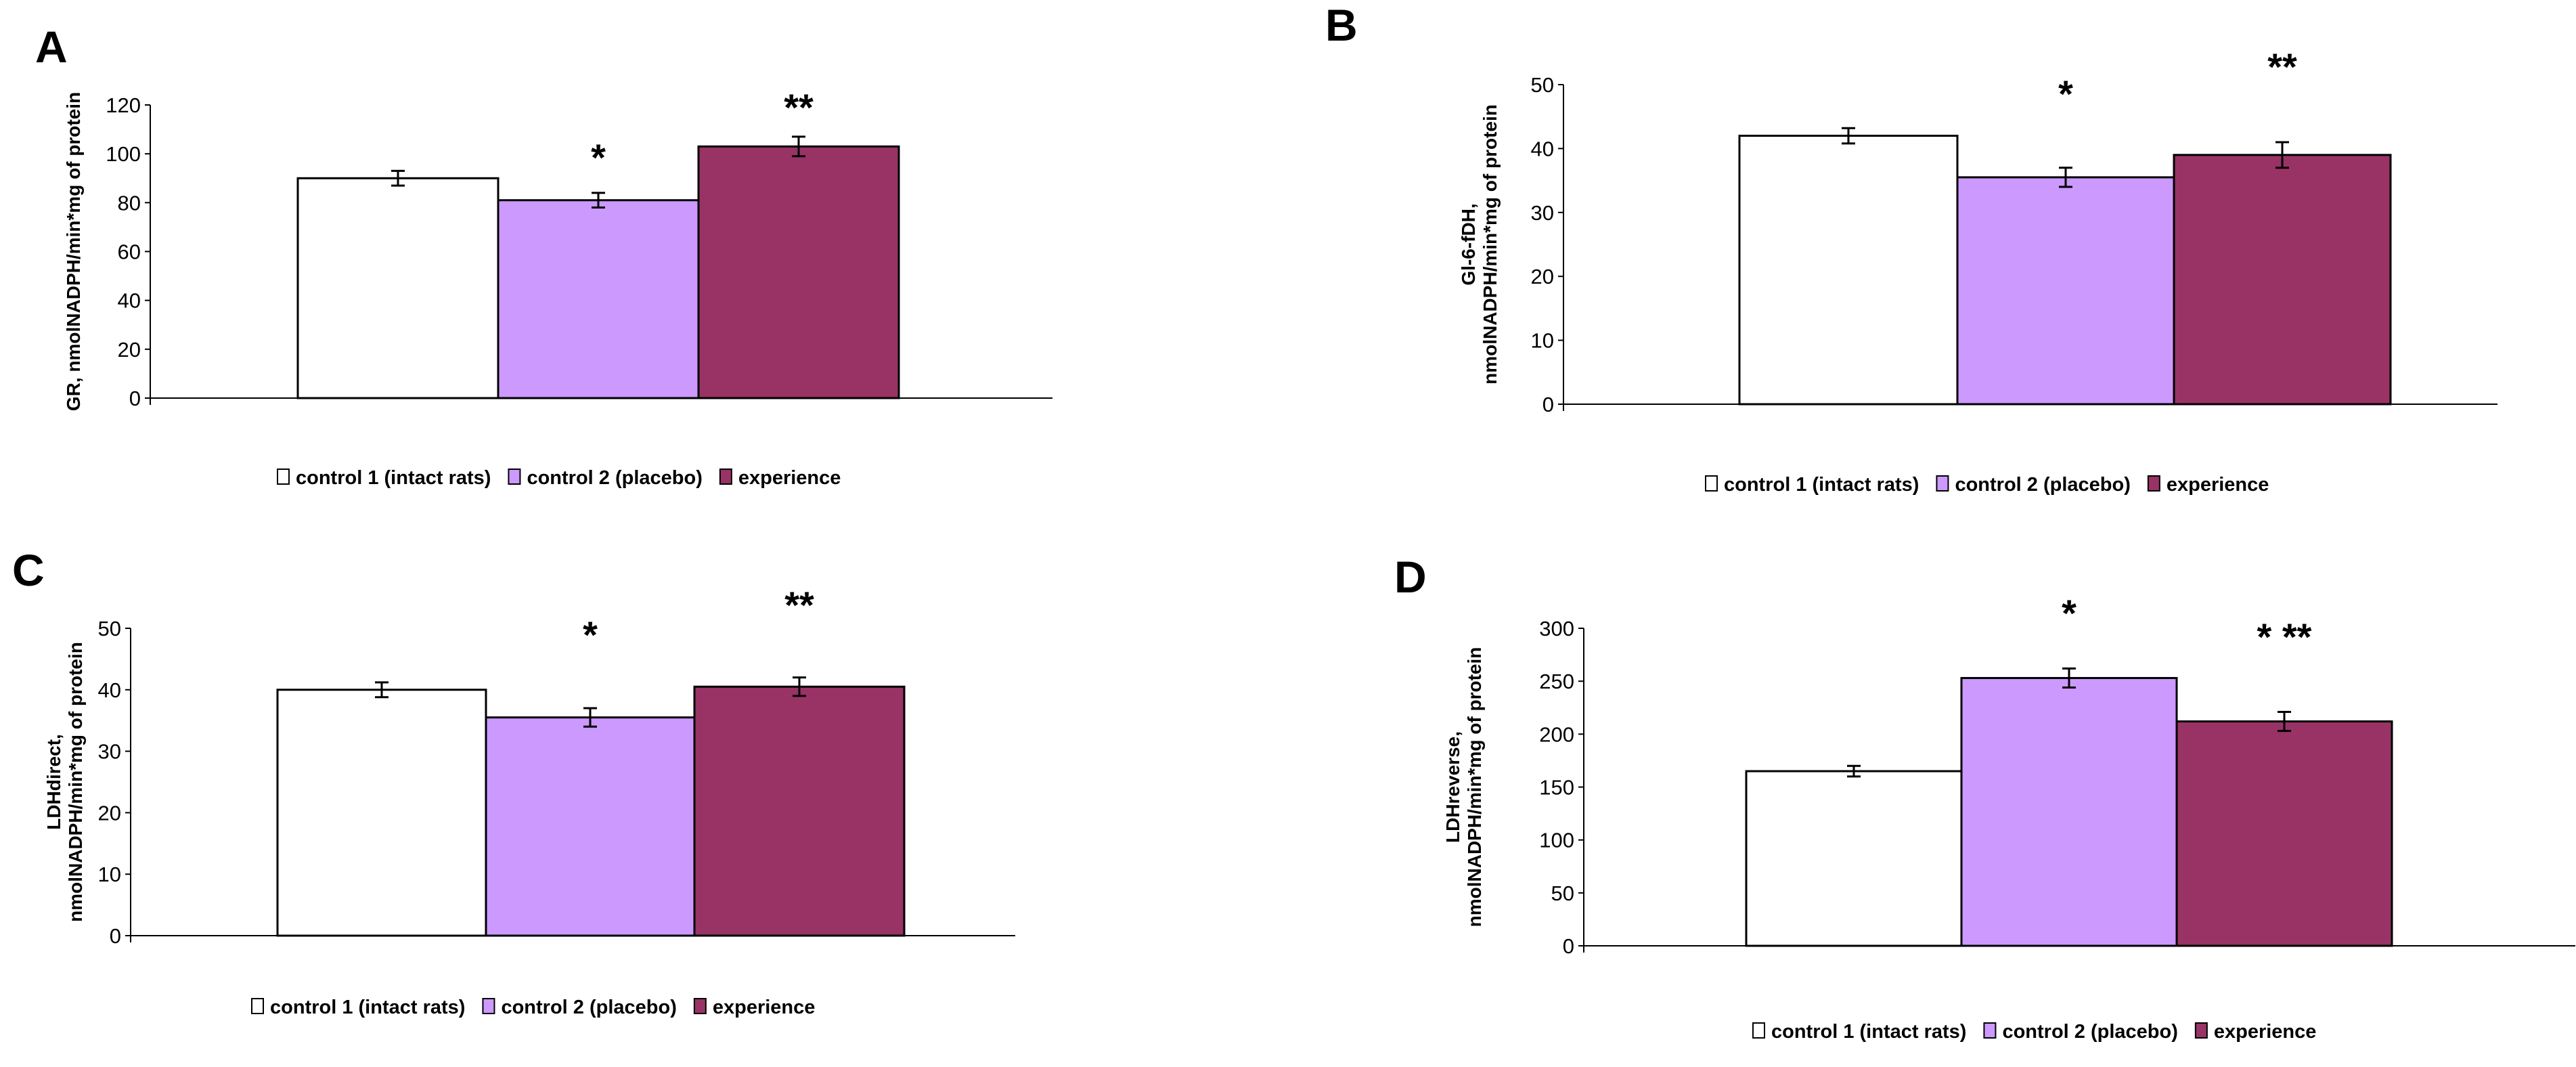 The height and width of the screenshot is (1067, 2576). Describe the element at coordinates (1556, 788) in the screenshot. I see `y-tick-label: 150` at that location.